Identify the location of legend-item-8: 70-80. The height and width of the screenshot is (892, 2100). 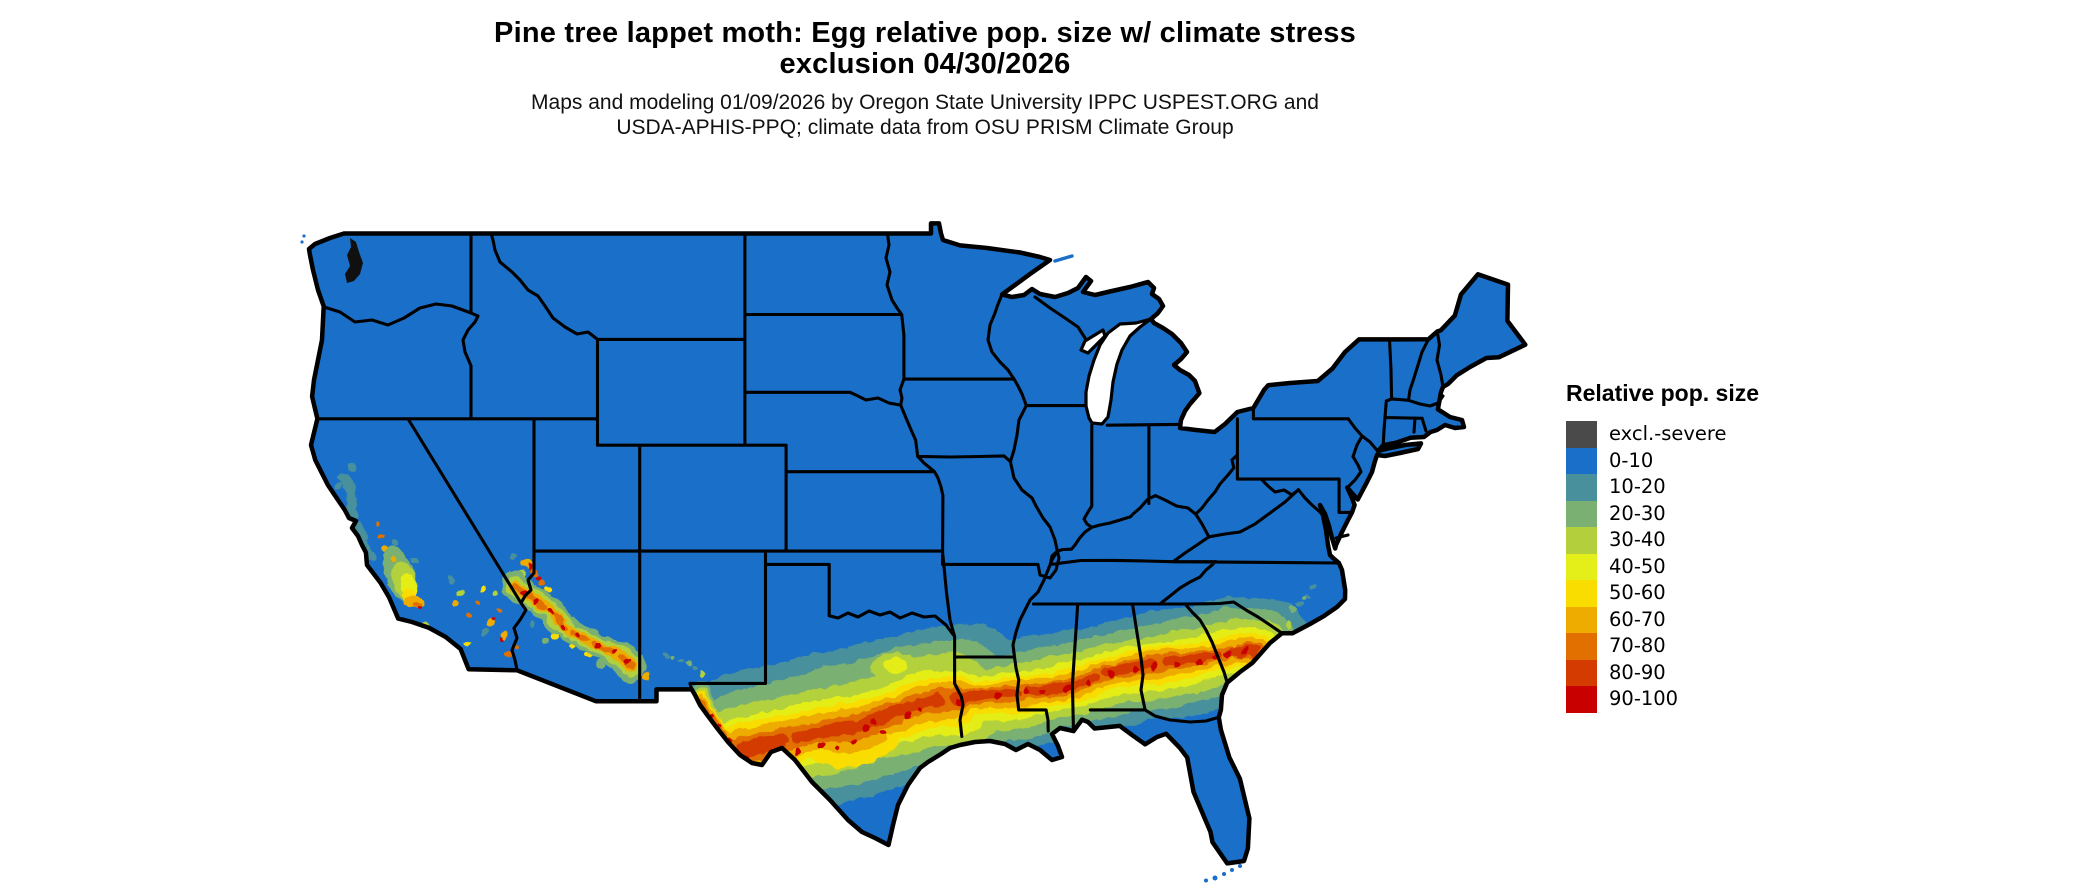
(1716, 646).